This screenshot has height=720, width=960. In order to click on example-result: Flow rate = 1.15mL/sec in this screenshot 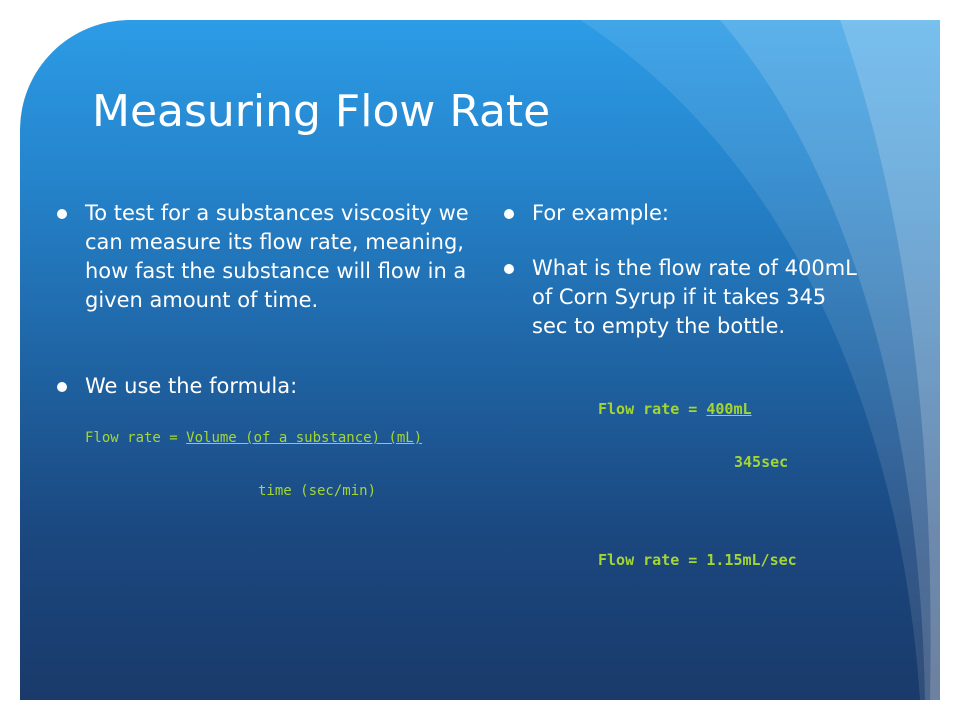, I will do `click(697, 560)`.